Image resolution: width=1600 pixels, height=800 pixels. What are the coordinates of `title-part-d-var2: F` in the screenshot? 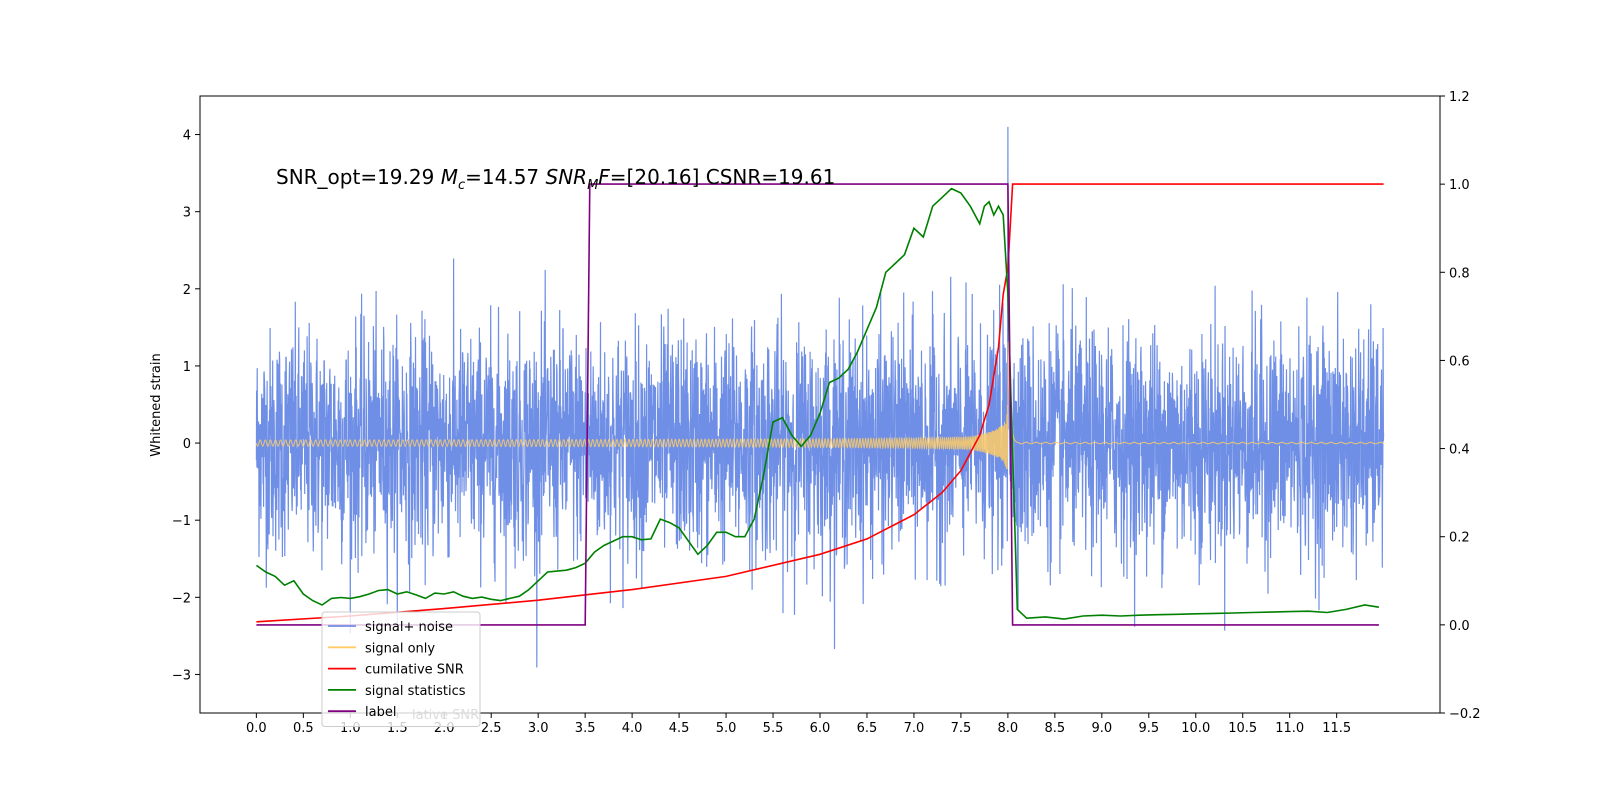 It's located at (604, 177).